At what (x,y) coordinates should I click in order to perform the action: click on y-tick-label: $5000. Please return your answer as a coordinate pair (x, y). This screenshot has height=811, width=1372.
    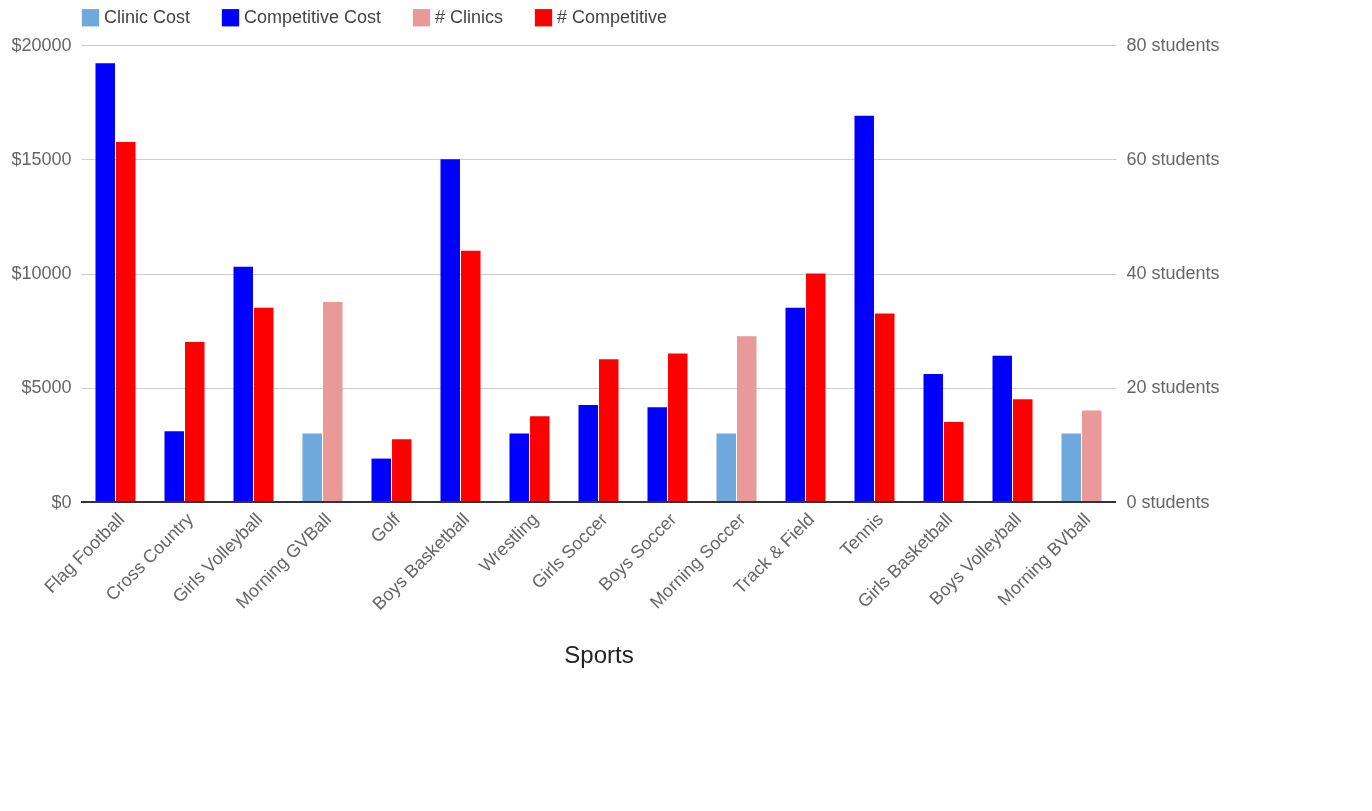
    Looking at the image, I should click on (46, 387).